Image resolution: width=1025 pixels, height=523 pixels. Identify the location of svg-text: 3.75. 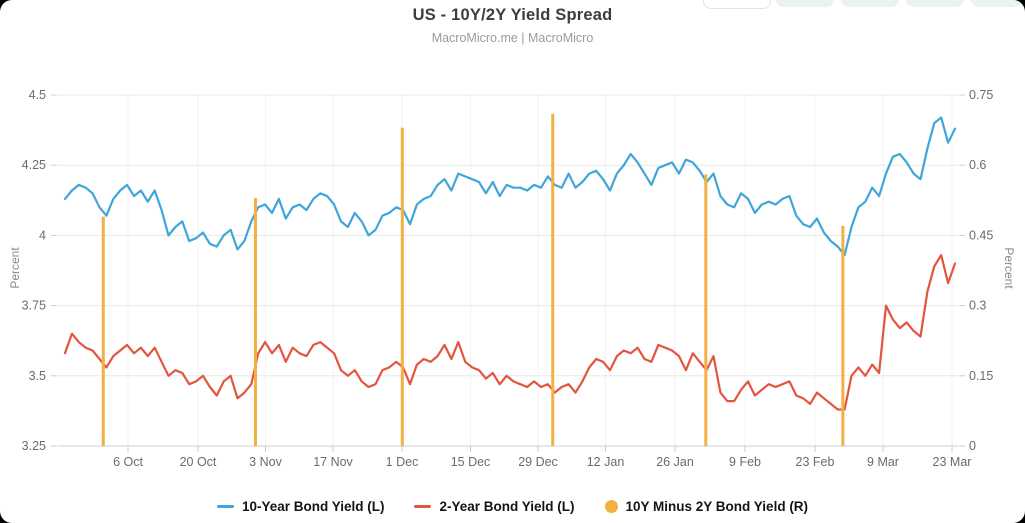
(34, 306).